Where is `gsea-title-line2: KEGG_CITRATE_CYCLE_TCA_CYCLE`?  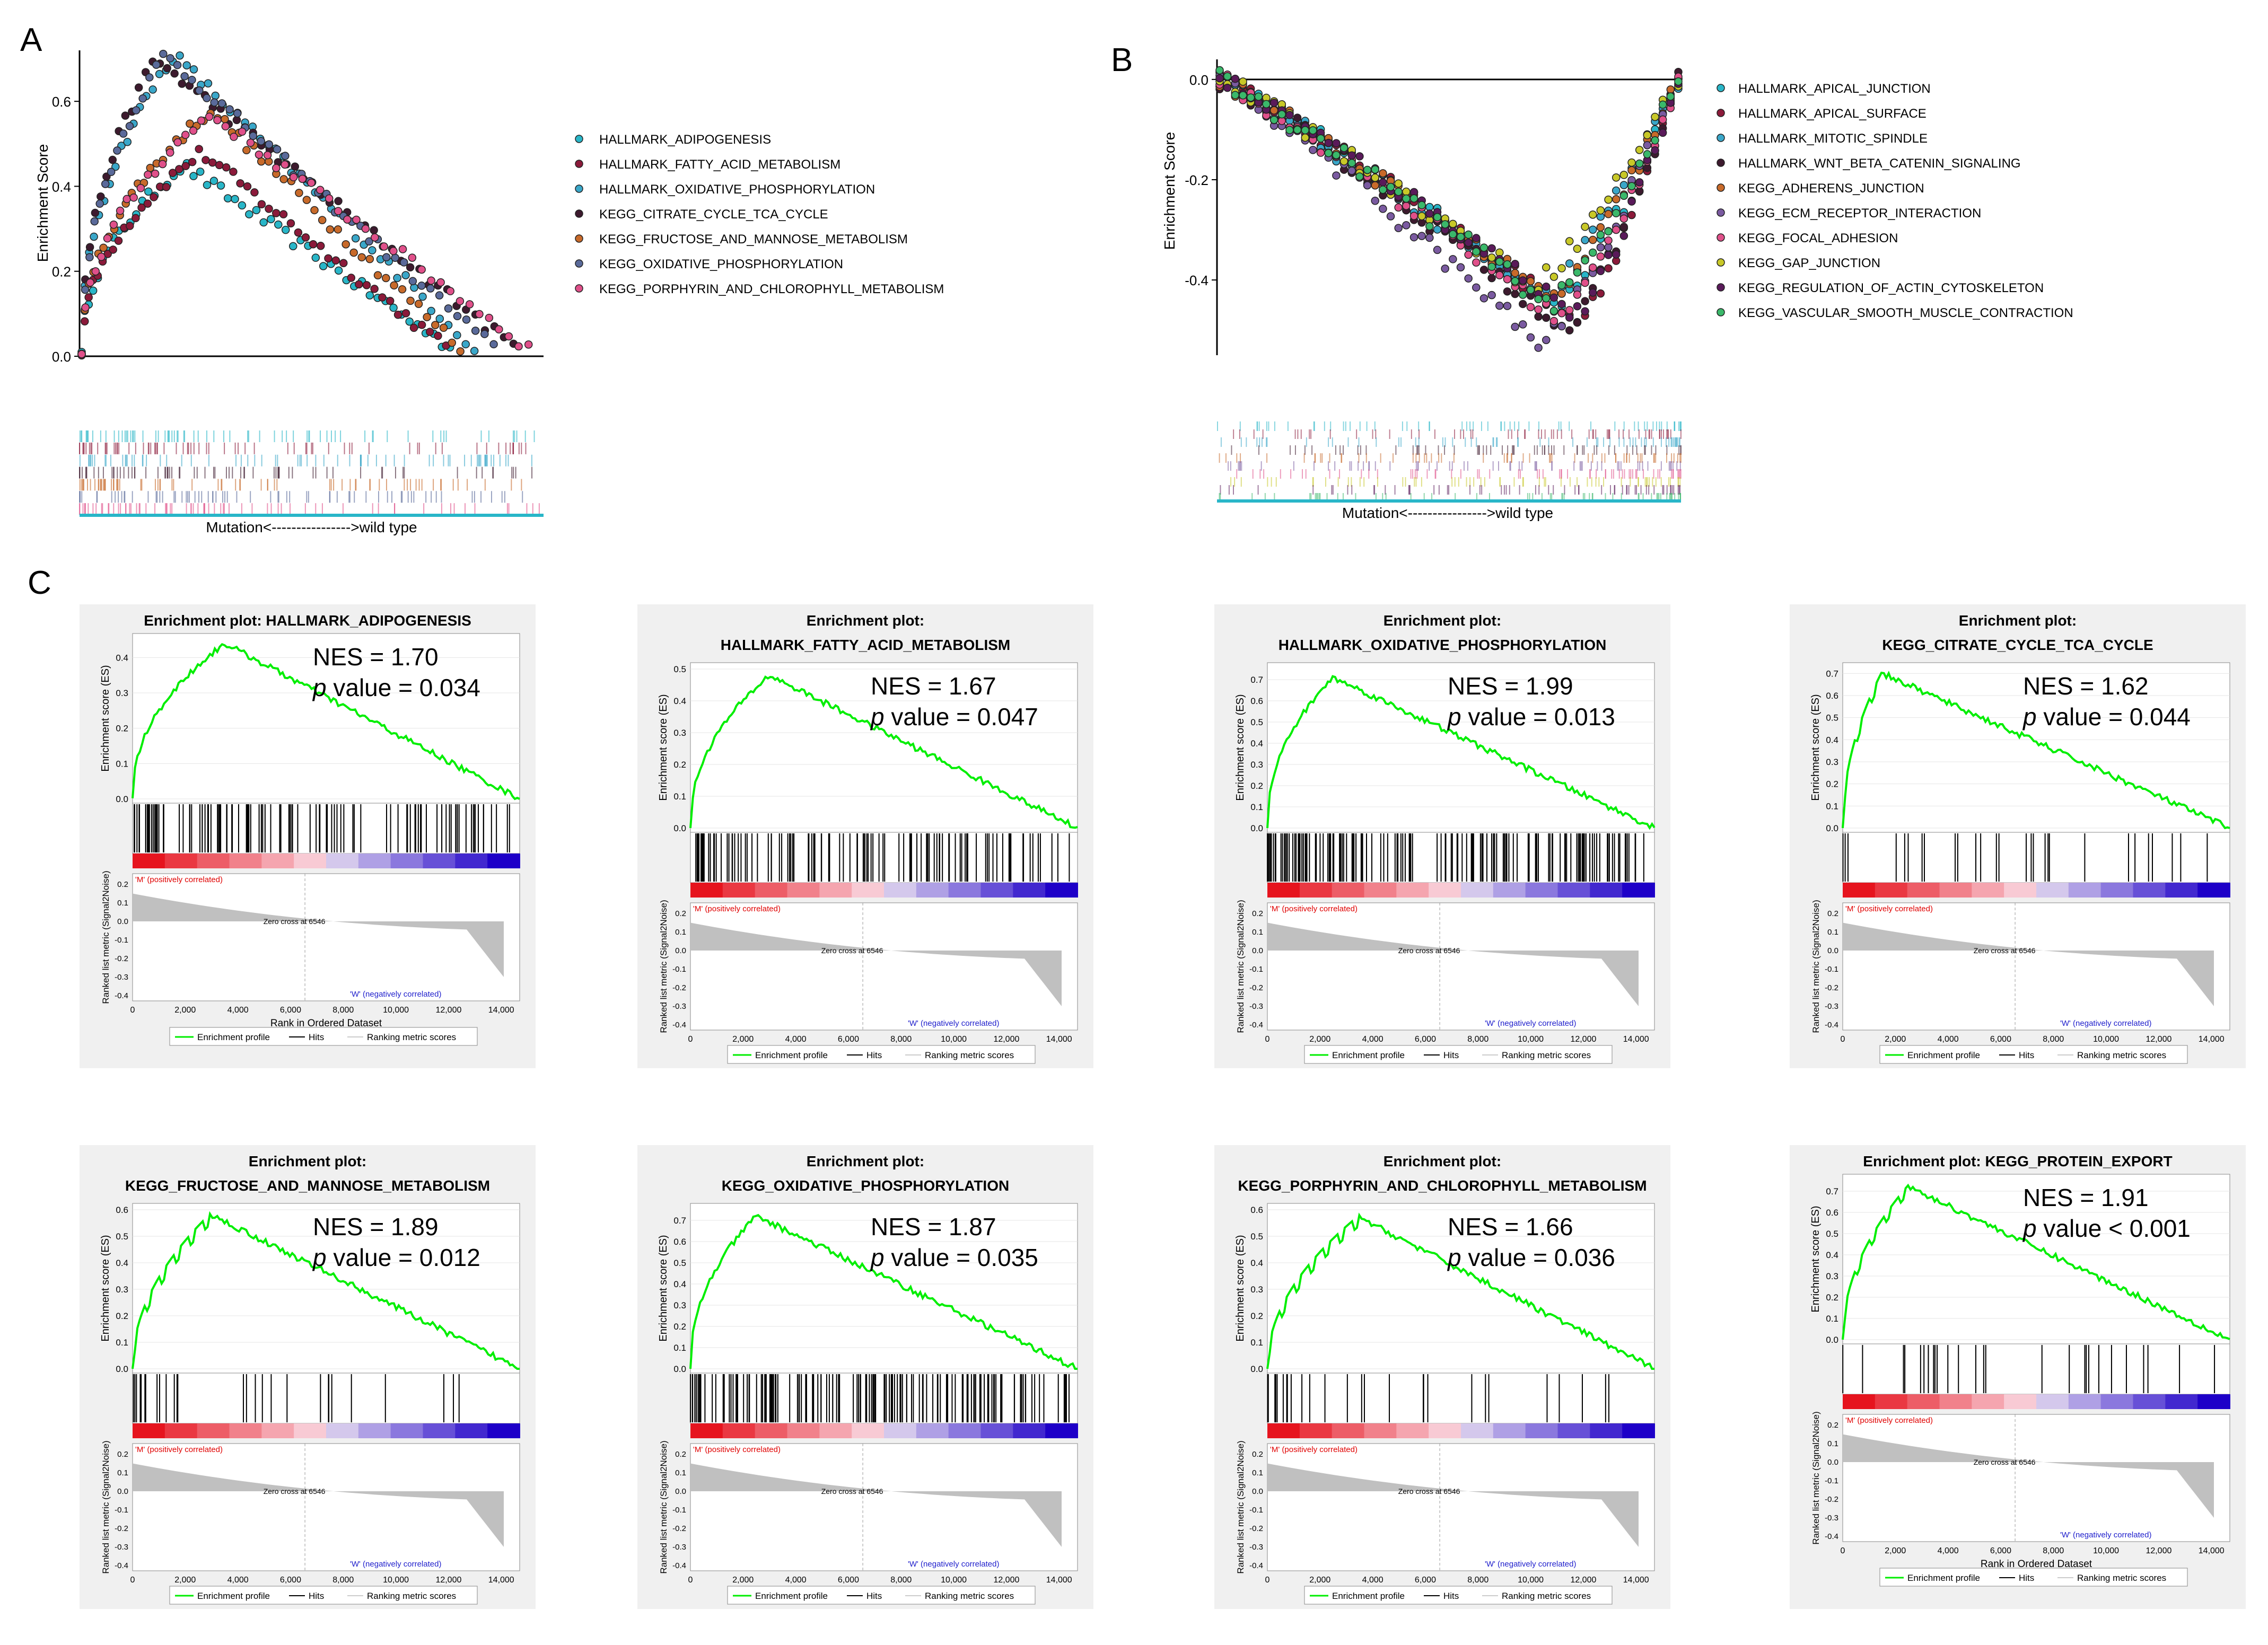
gsea-title-line2: KEGG_CITRATE_CYCLE_TCA_CYCLE is located at coordinates (2017, 645).